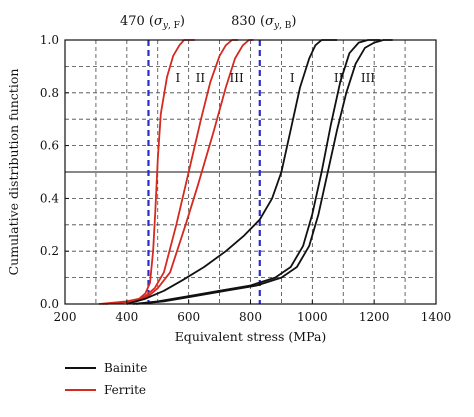 The width and height of the screenshot is (474, 417). Describe the element at coordinates (285, 26) in the screenshot. I see `reference-label-subscript: , B` at that location.